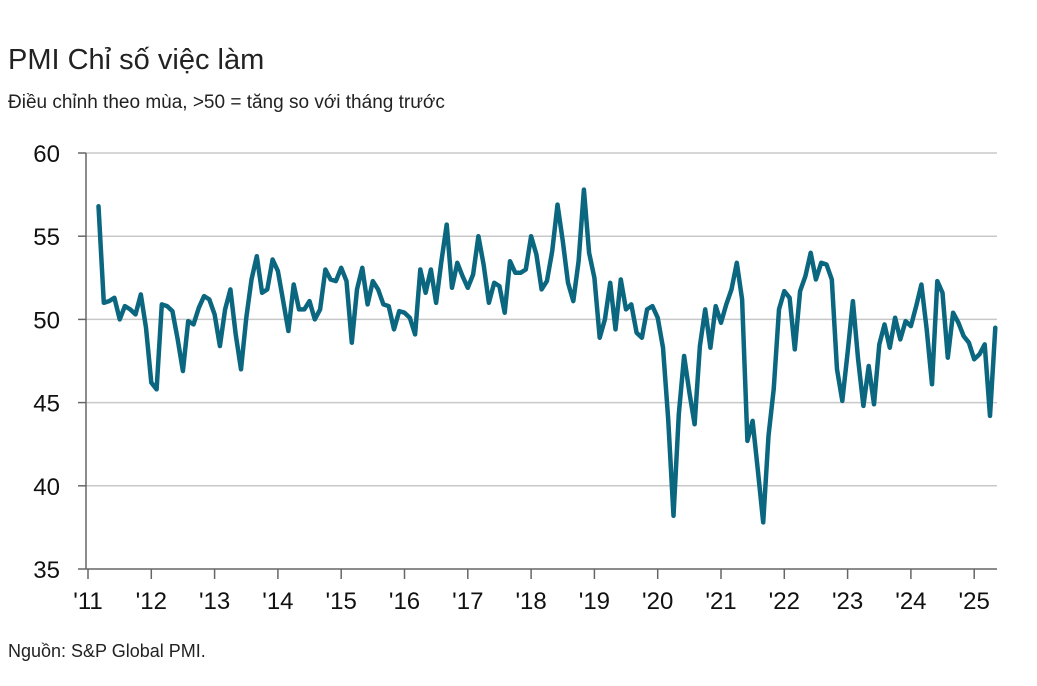 The height and width of the screenshot is (686, 1037). Describe the element at coordinates (46, 154) in the screenshot. I see `y-tick-label: 60` at that location.